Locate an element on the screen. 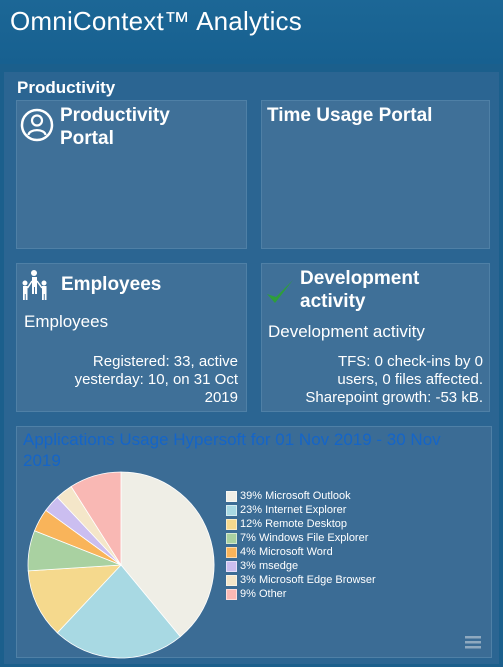  legend-item: 9% Other is located at coordinates (301, 594).